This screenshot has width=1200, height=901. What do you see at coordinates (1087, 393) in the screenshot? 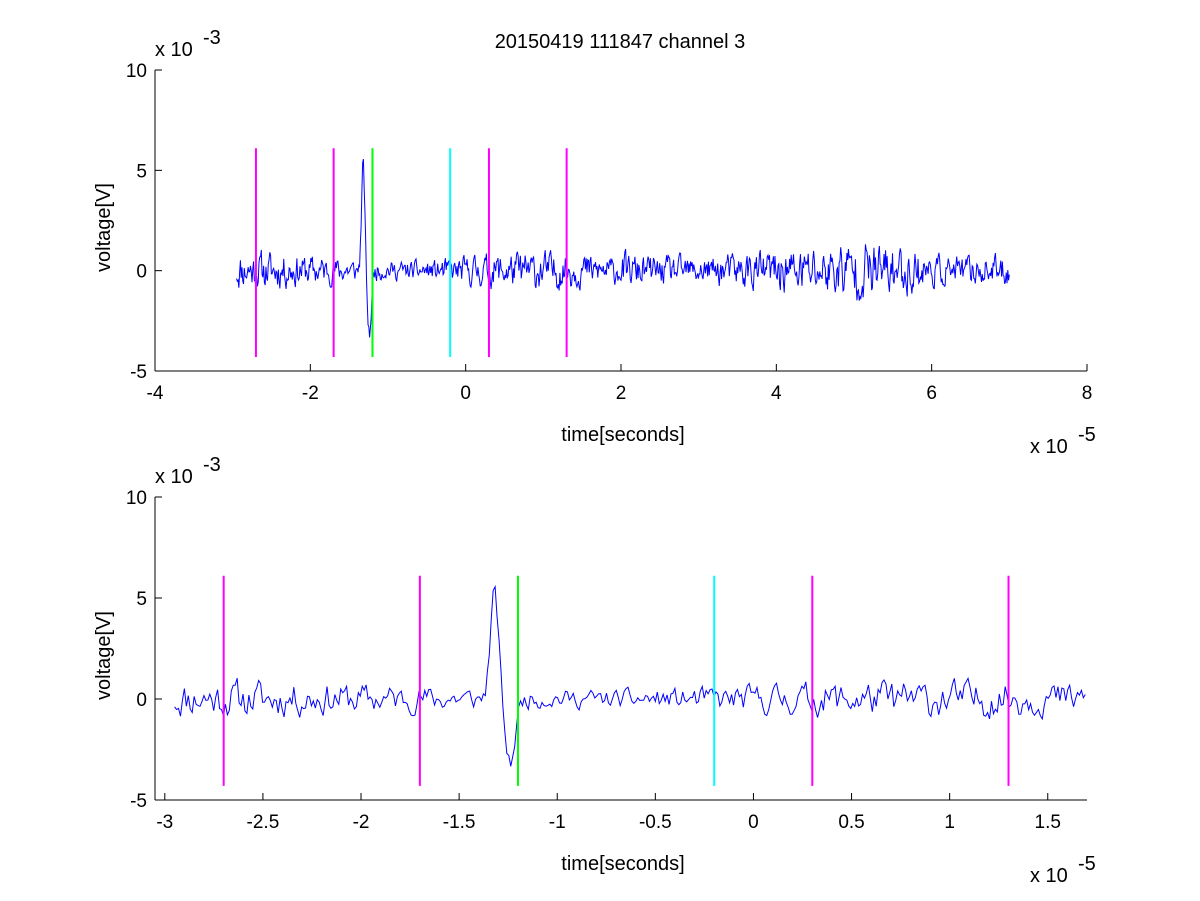
I see `x-tick-label: 8` at bounding box center [1087, 393].